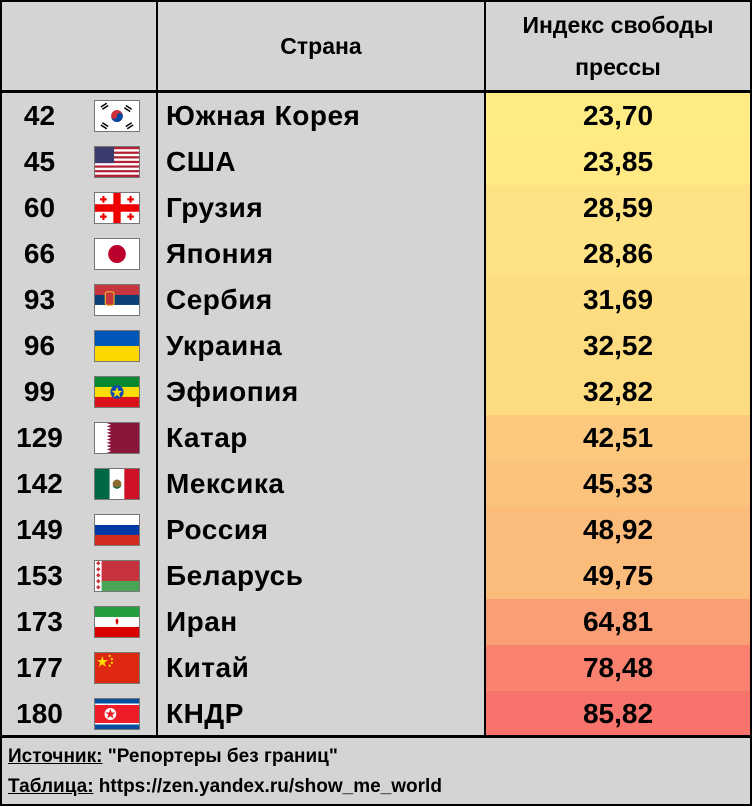  What do you see at coordinates (39, 621) in the screenshot?
I see `rank-cell: 173` at bounding box center [39, 621].